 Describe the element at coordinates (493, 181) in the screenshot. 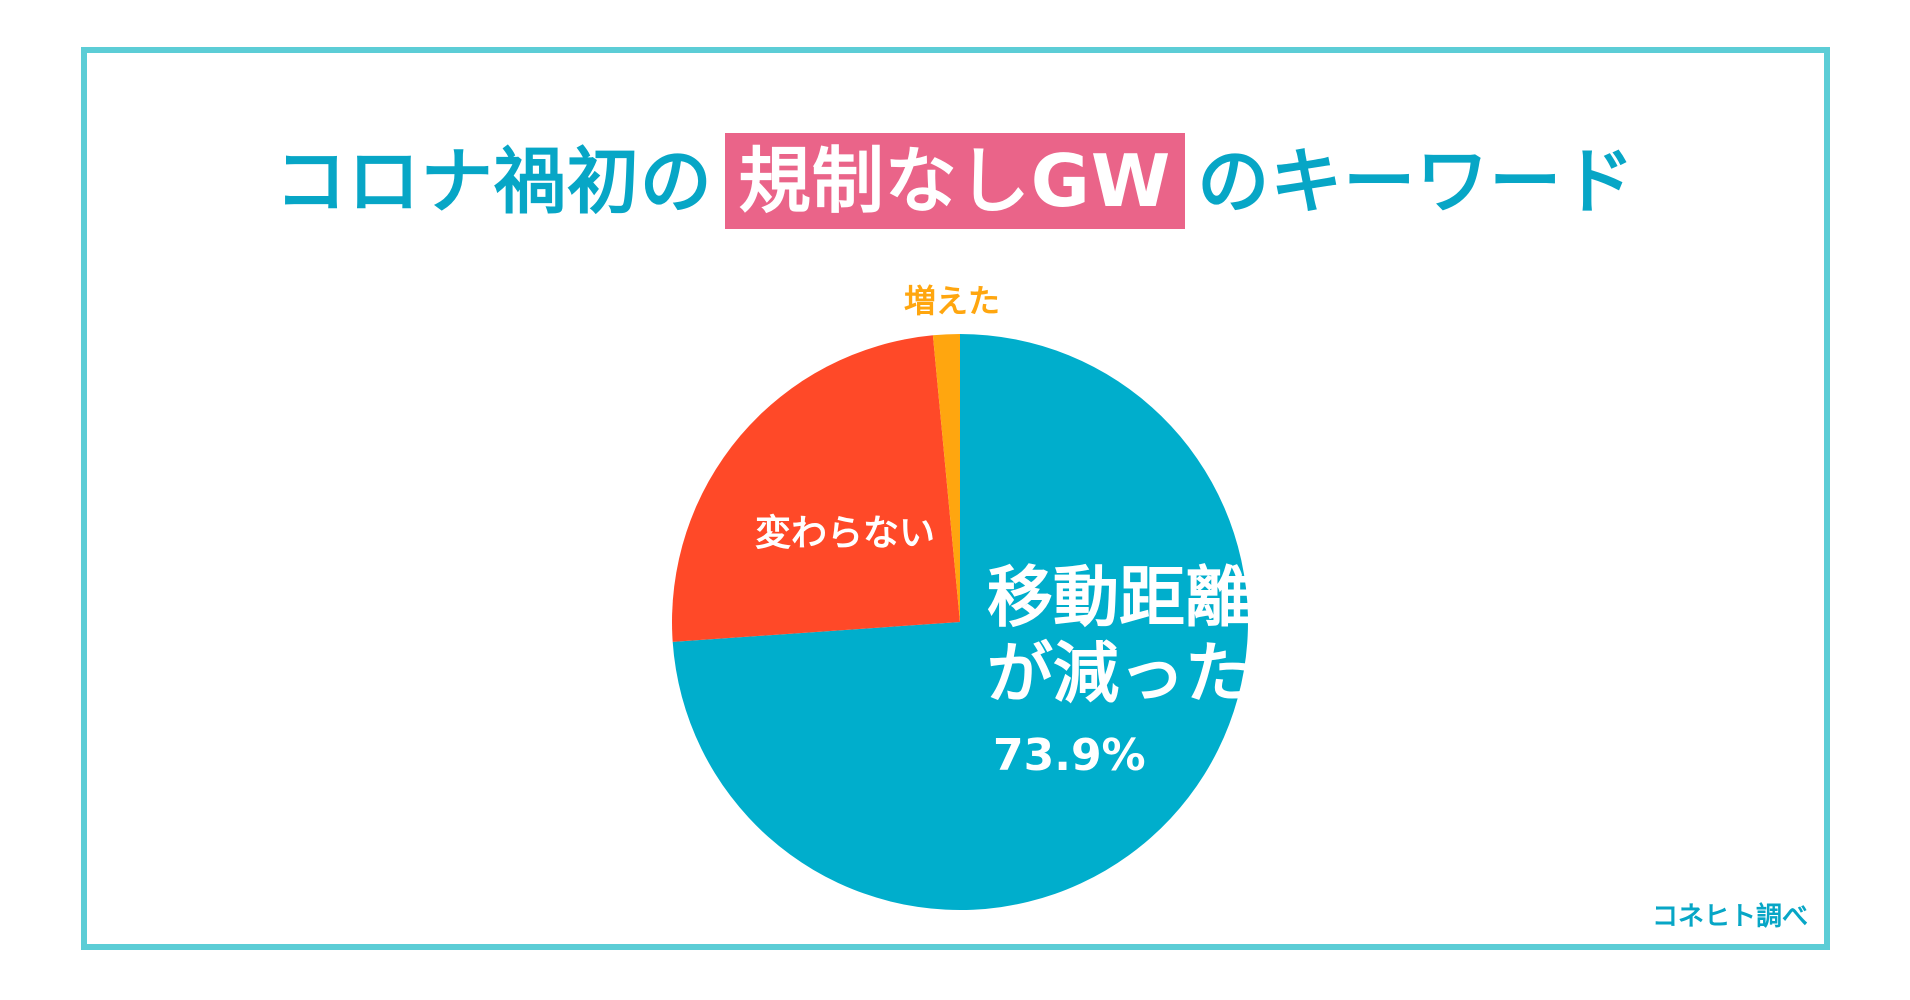

I see `title-prefix: コロナ禍初の` at that location.